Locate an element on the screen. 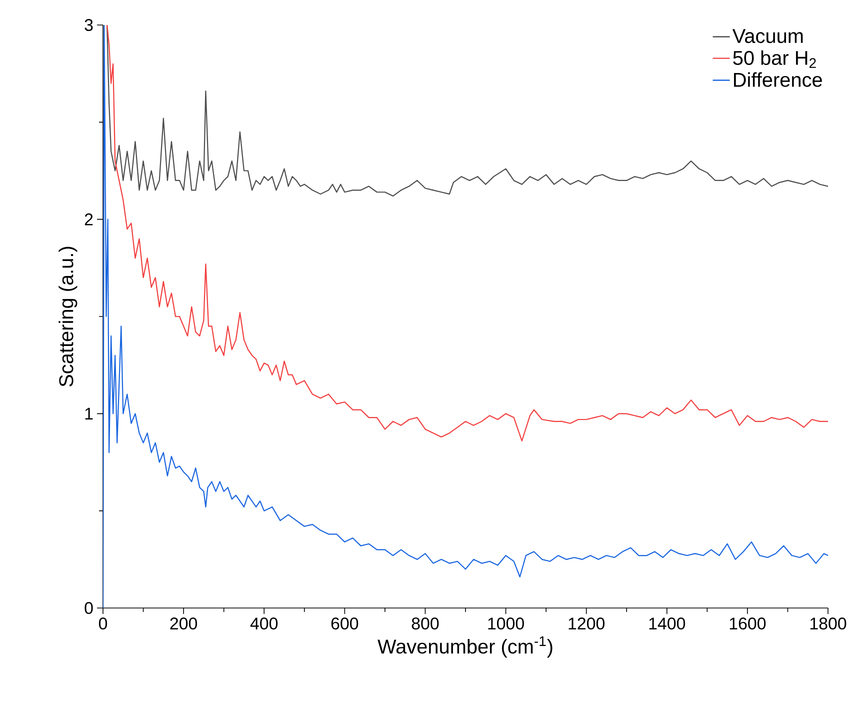 The width and height of the screenshot is (859, 707). x-tick-label: 200 is located at coordinates (184, 624).